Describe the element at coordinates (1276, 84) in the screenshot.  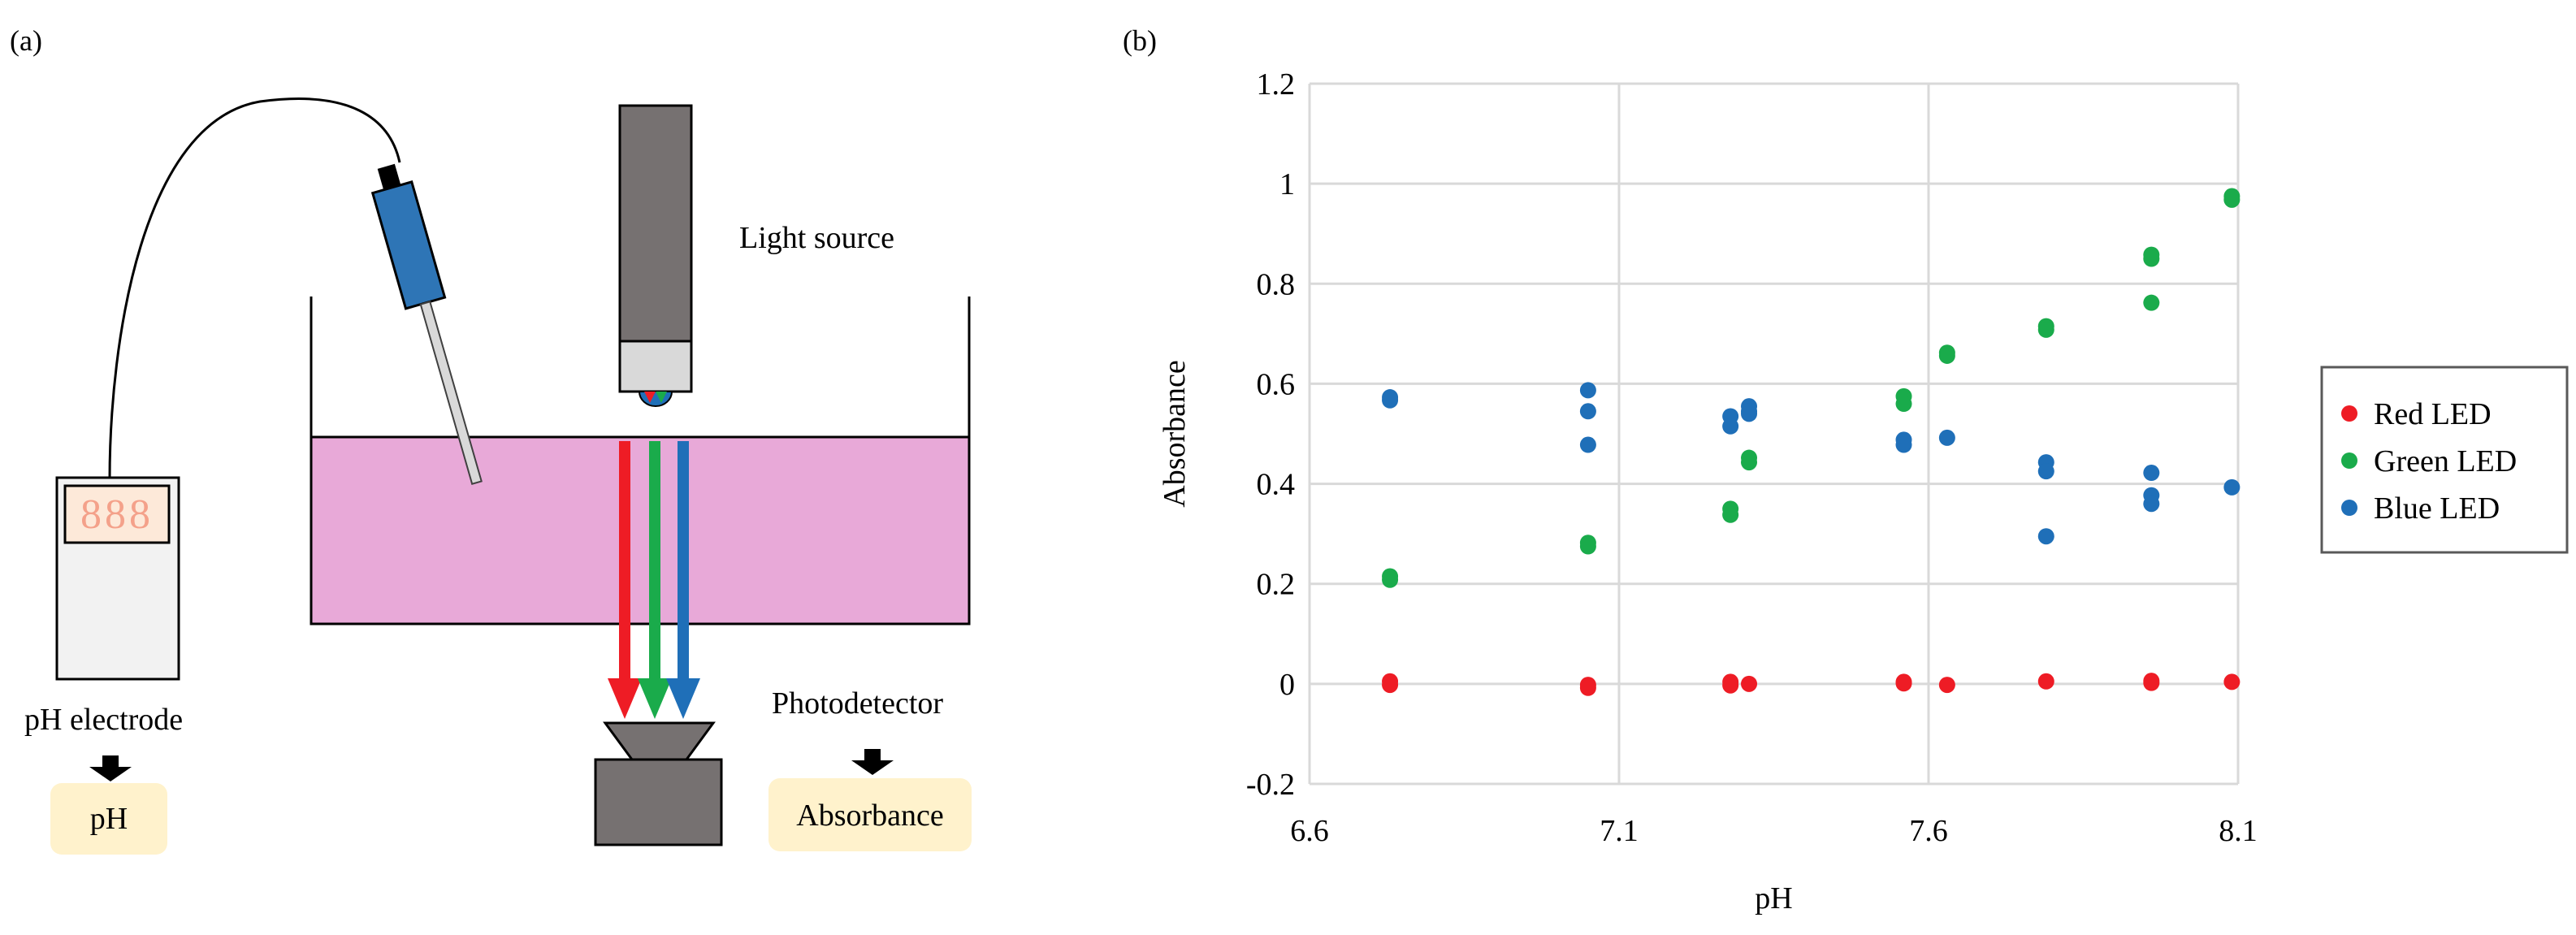
I see `y-tick-label: 1.2` at that location.